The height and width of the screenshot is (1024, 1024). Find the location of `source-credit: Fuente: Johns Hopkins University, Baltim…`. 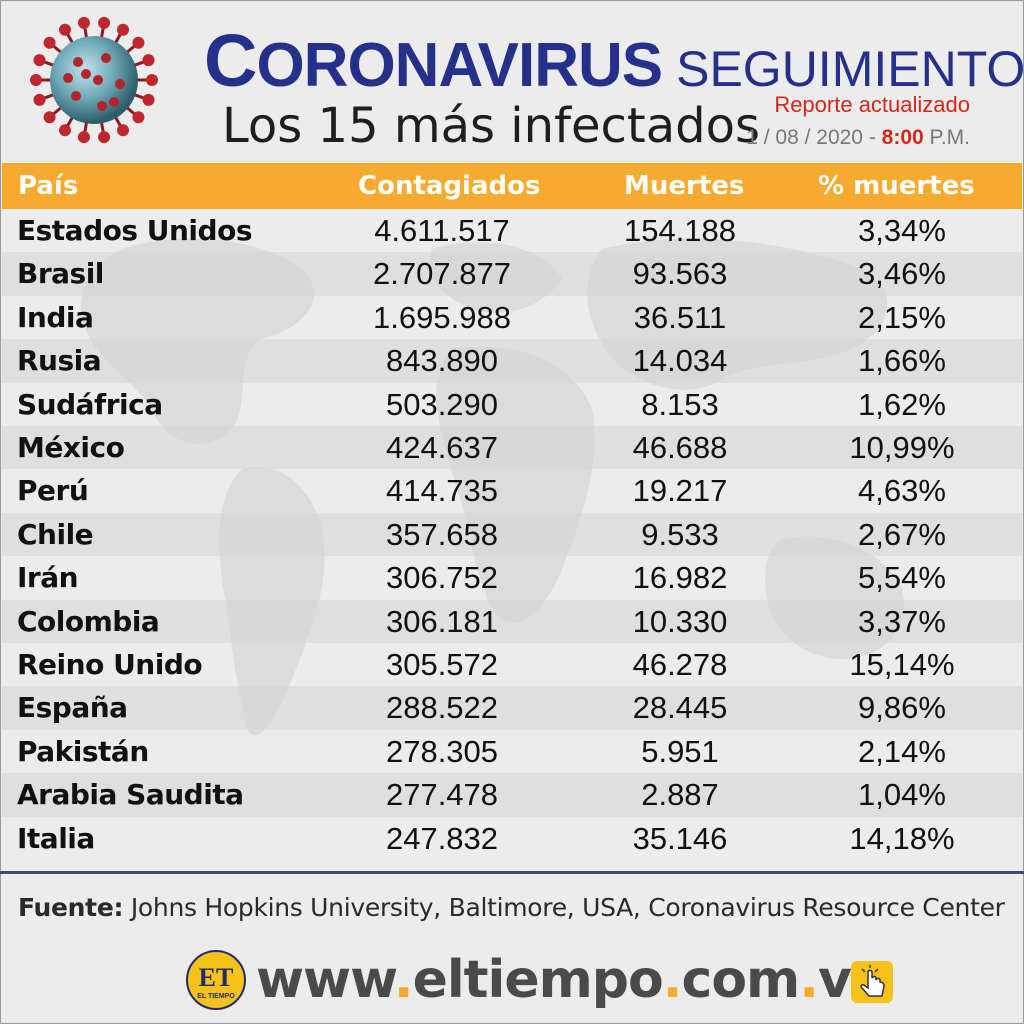

source-credit: Fuente: Johns Hopkins University, Baltim… is located at coordinates (511, 907).